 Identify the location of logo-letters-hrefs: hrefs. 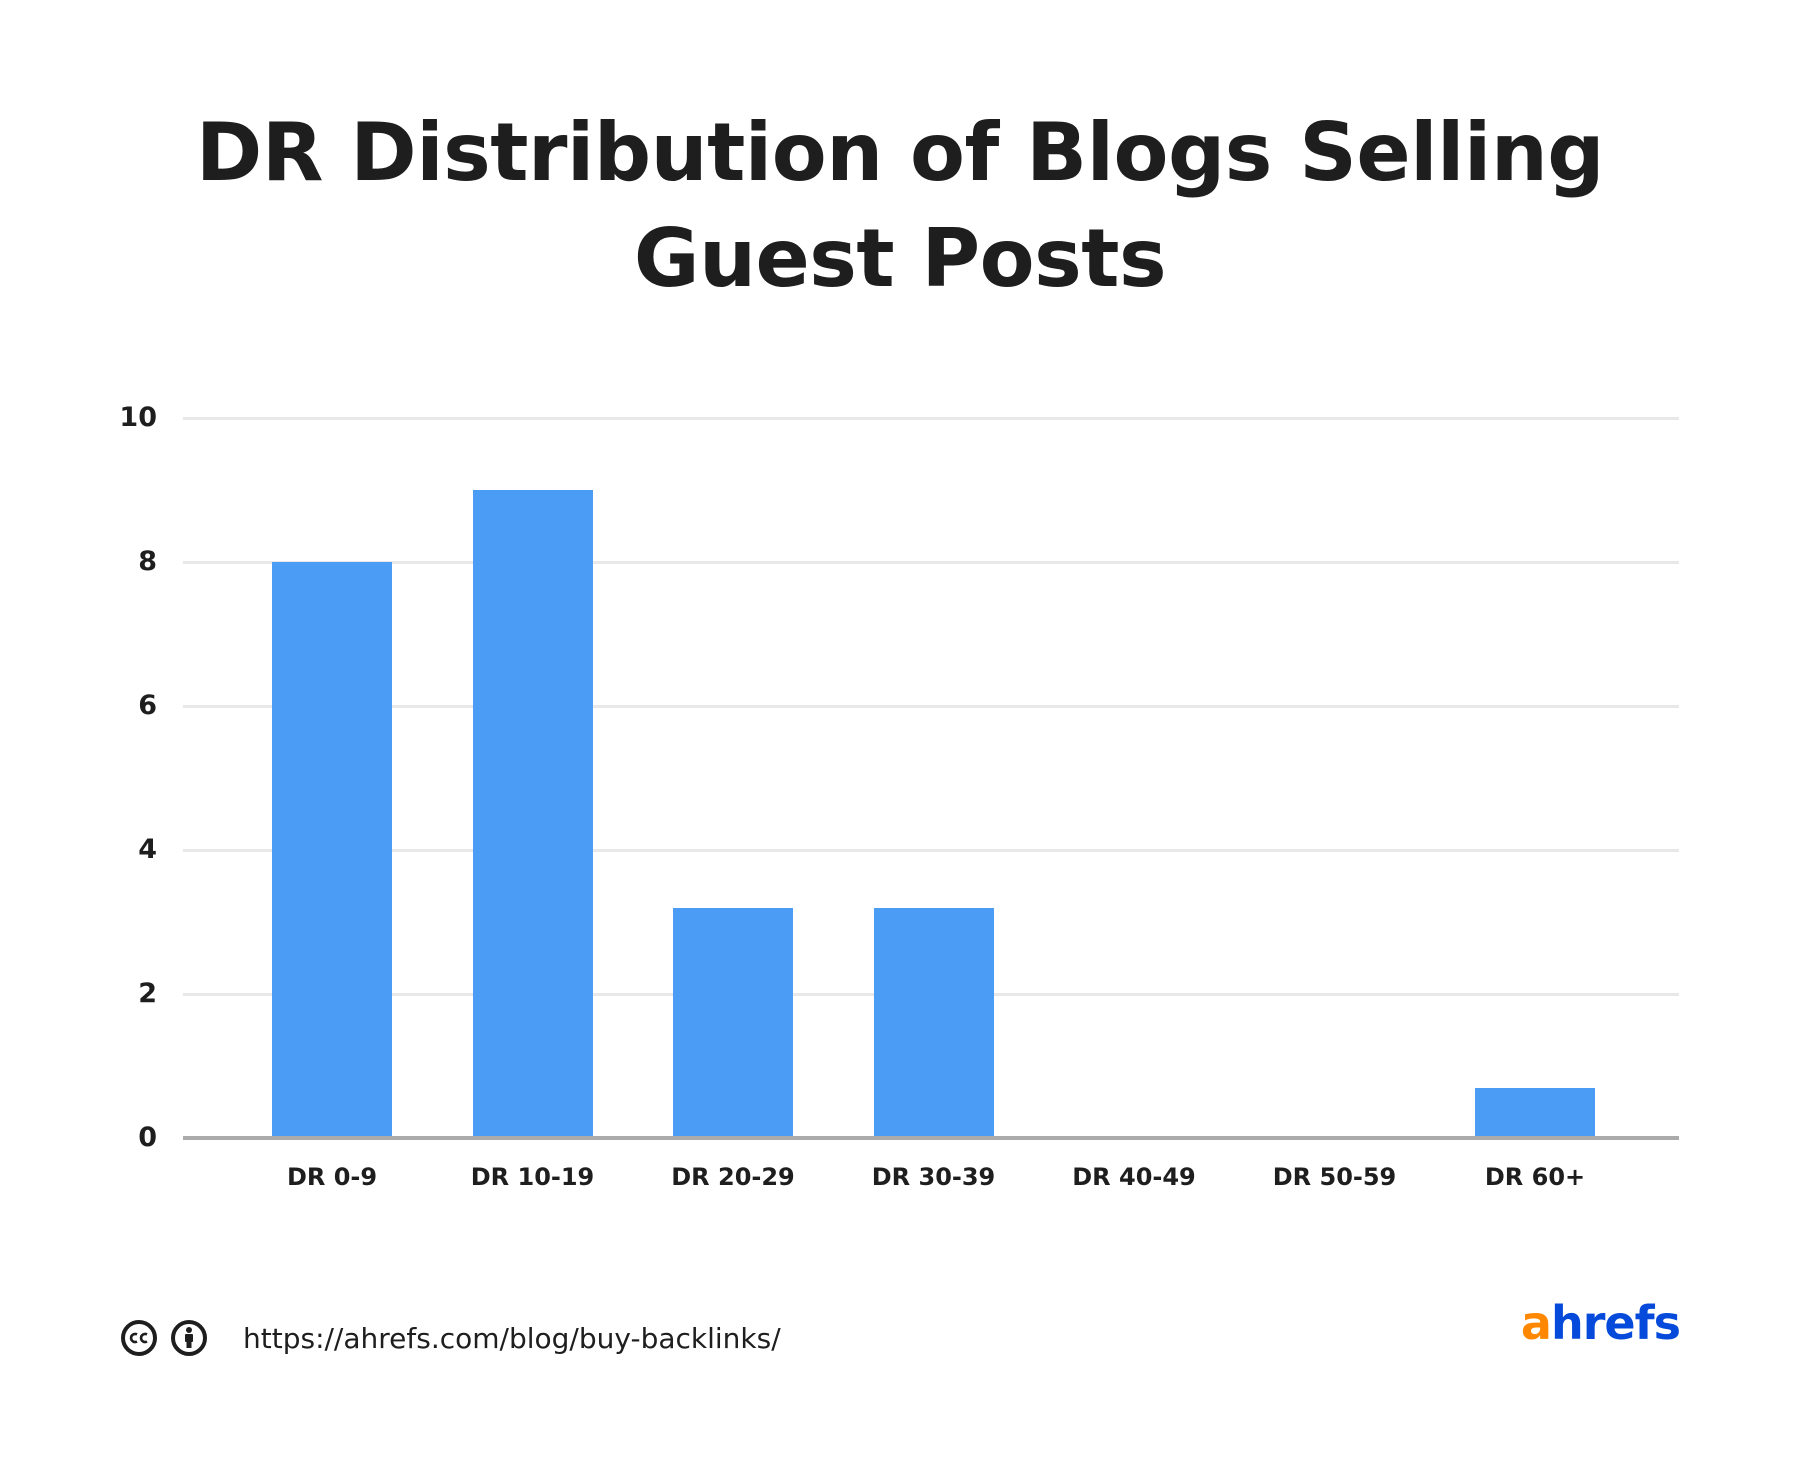
(1615, 1323).